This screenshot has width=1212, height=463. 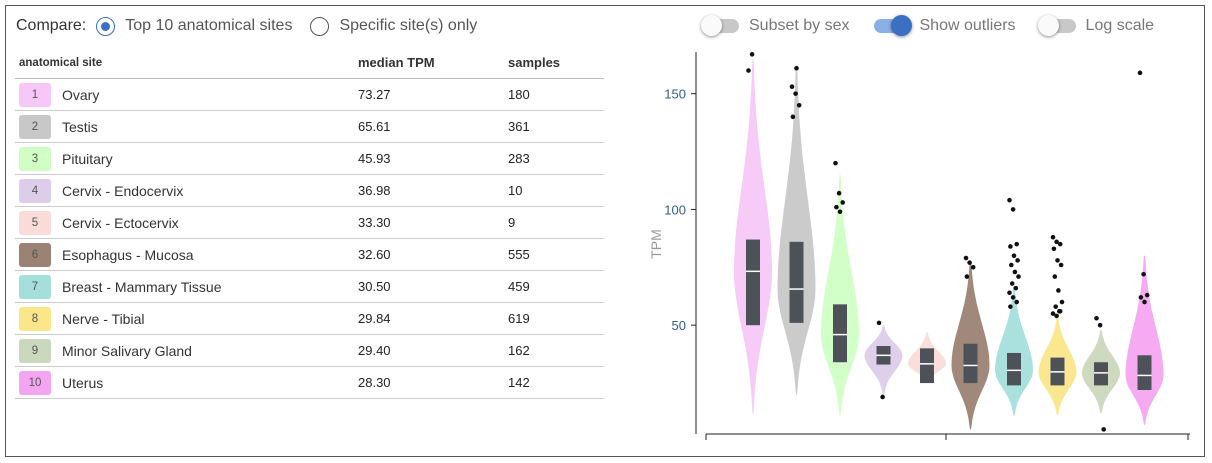 I want to click on table-row: 4 Cervix - Endocervix 36.98 10, so click(x=309, y=191).